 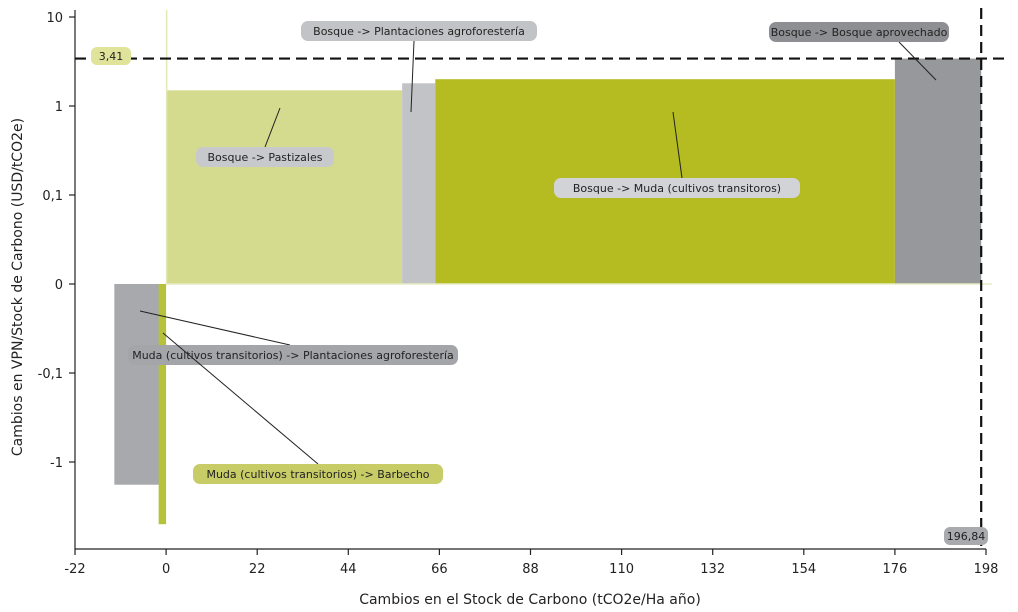 I want to click on x-tick-label: 88, so click(x=530, y=569).